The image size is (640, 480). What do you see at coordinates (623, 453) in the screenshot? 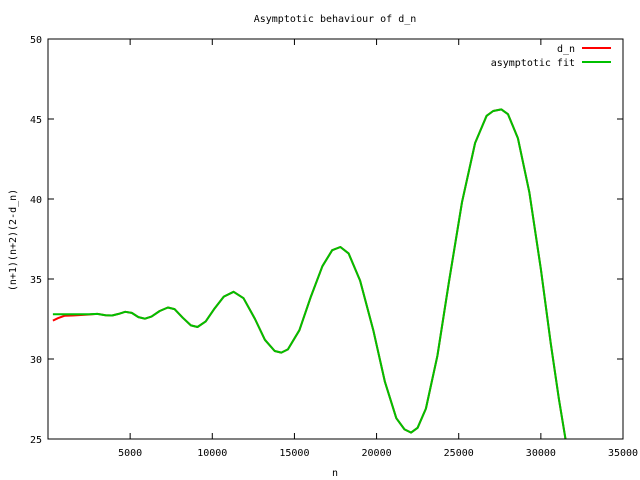
I see `x-tick-label: 35000` at bounding box center [623, 453].